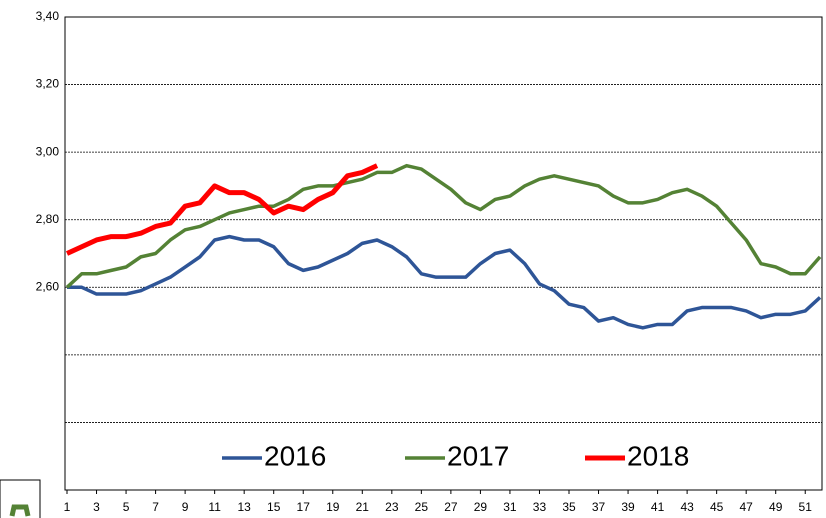 Image resolution: width=826 pixels, height=518 pixels. I want to click on legend-label: 2017, so click(478, 455).